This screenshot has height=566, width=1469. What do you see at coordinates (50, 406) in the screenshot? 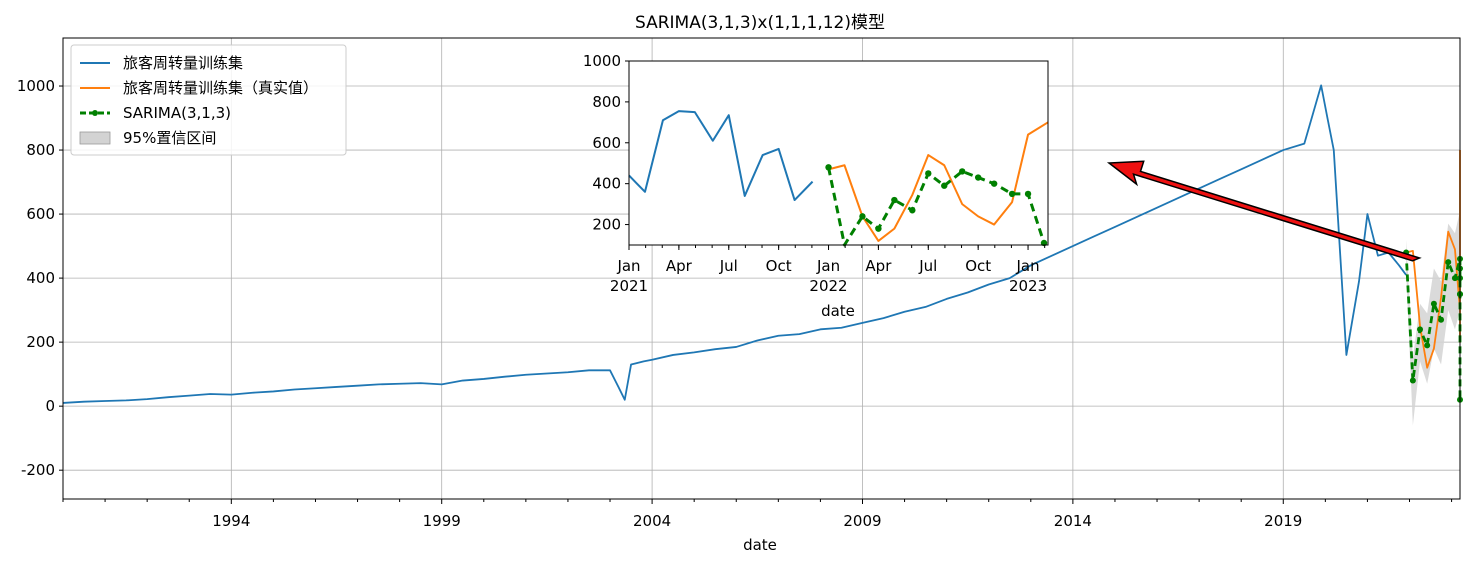
I see `y-tick-label: 0` at bounding box center [50, 406].